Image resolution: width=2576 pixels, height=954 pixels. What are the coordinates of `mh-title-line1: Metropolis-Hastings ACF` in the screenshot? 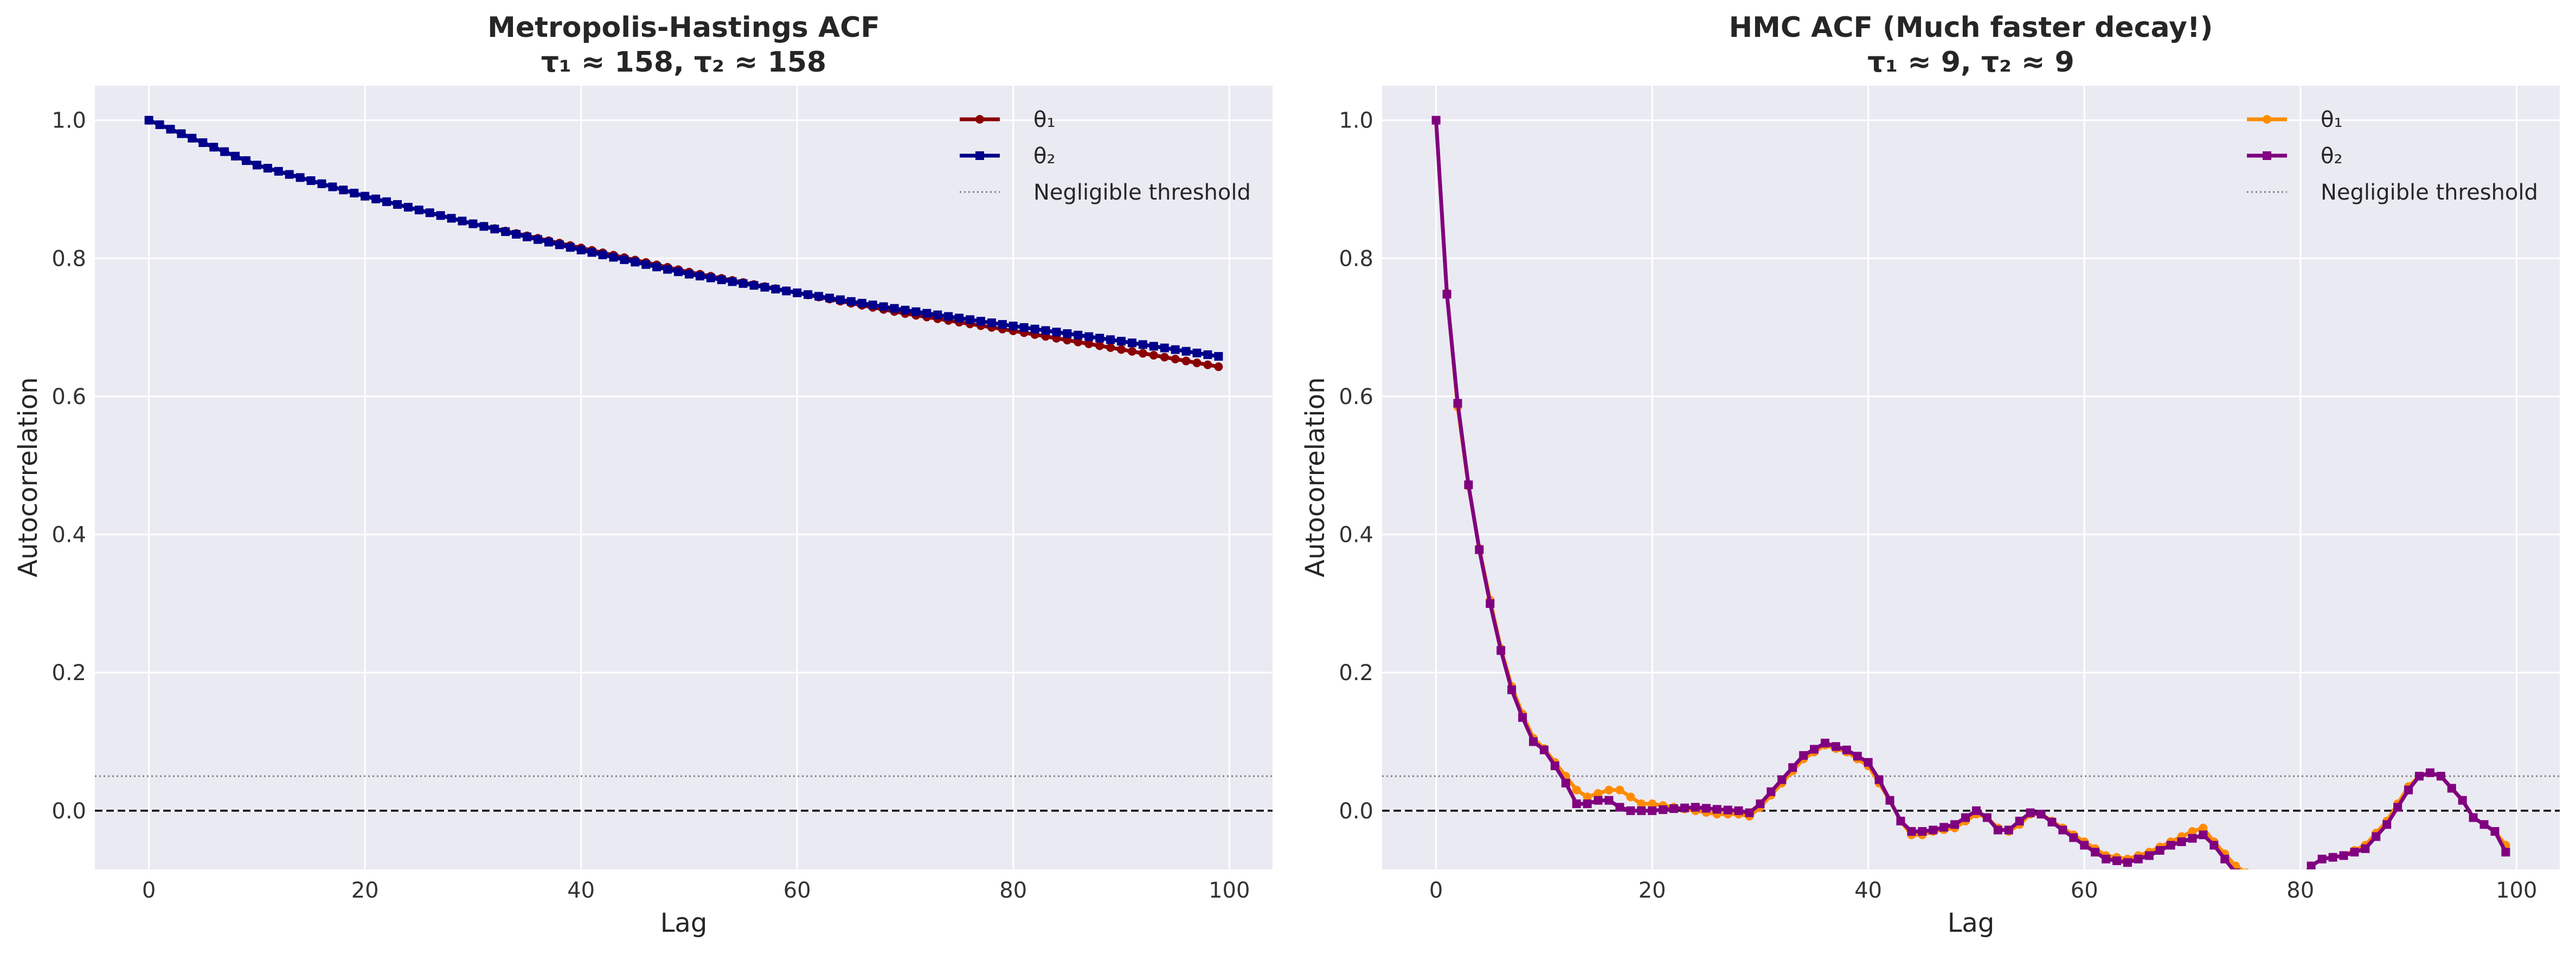 It's located at (684, 27).